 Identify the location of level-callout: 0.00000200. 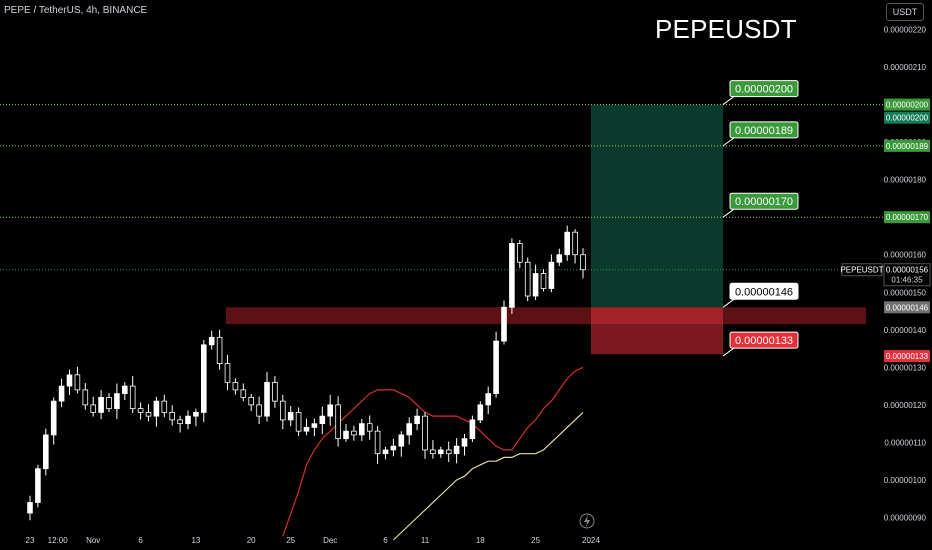
(760, 92).